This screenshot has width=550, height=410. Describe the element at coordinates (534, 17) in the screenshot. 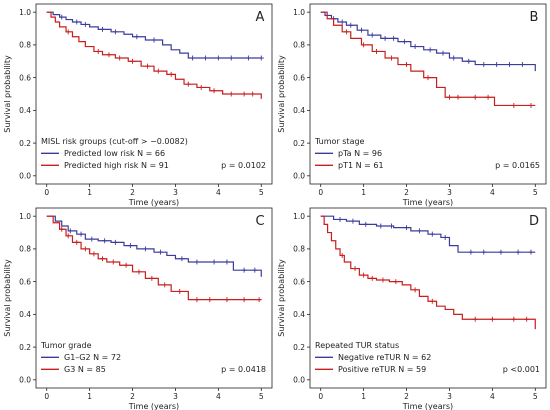

I see `panel-letter: B` at that location.